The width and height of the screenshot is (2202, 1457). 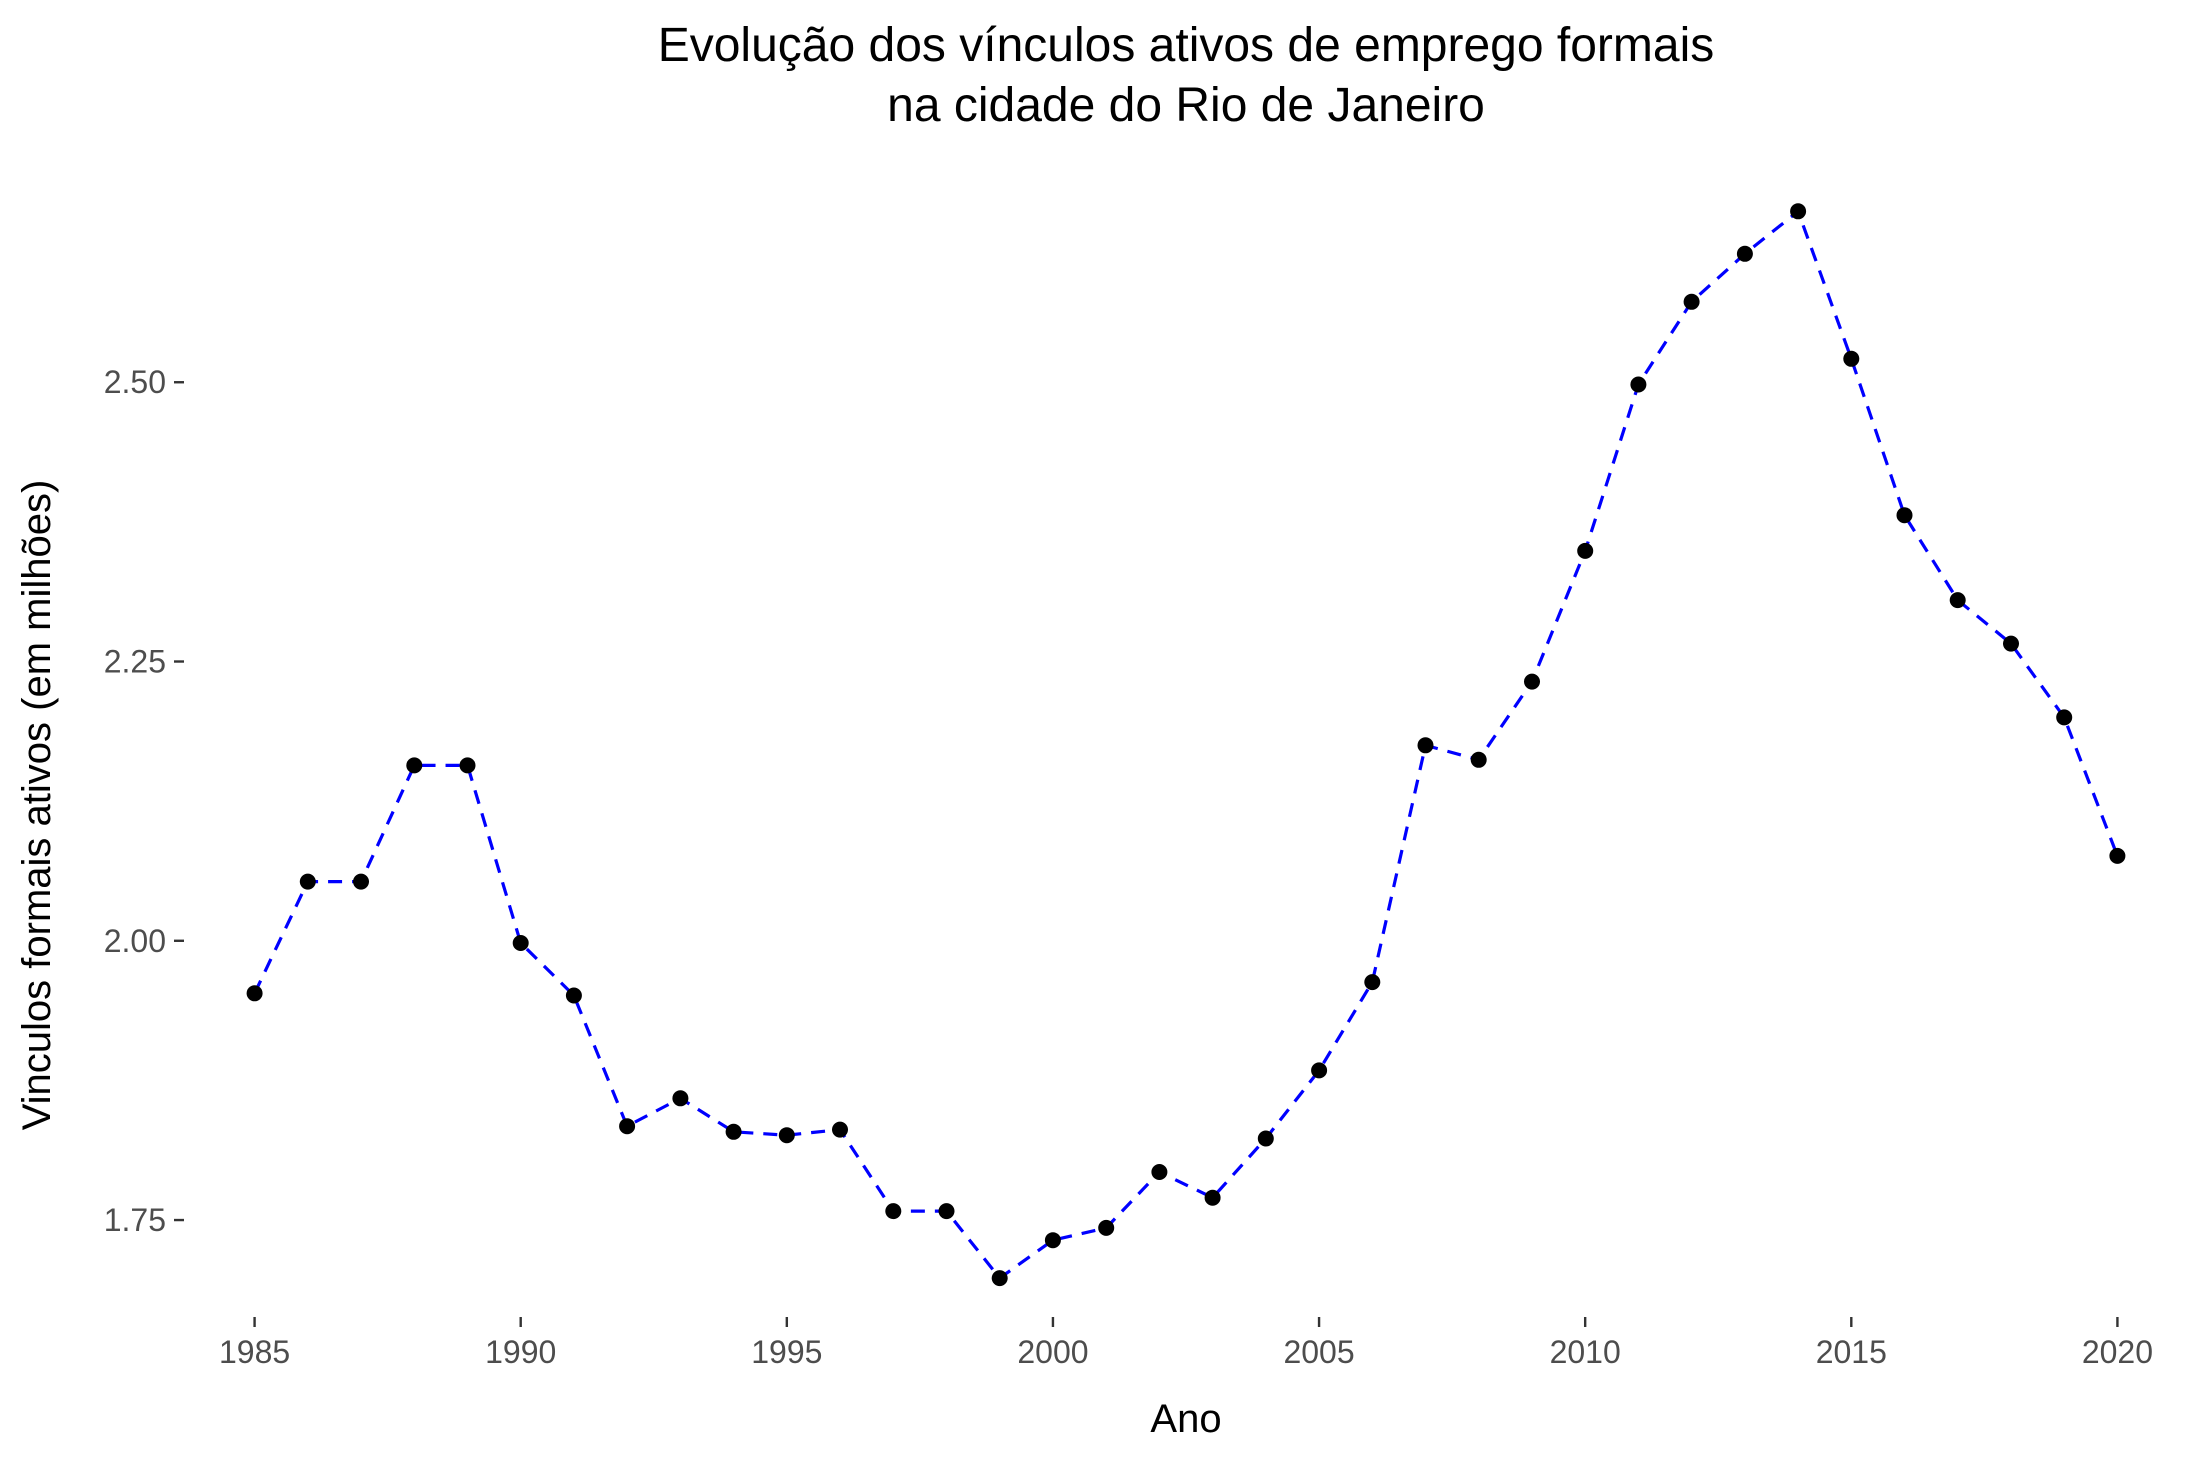 What do you see at coordinates (786, 1352) in the screenshot?
I see `x-tick-label: 1995` at bounding box center [786, 1352].